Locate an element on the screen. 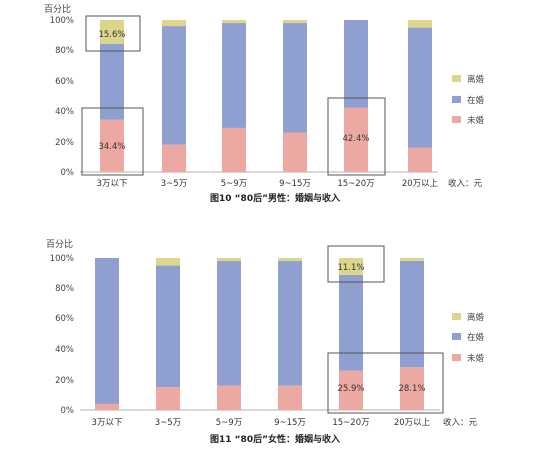 Image resolution: width=550 pixels, height=468 pixels. data-label: 25.9% is located at coordinates (350, 389).